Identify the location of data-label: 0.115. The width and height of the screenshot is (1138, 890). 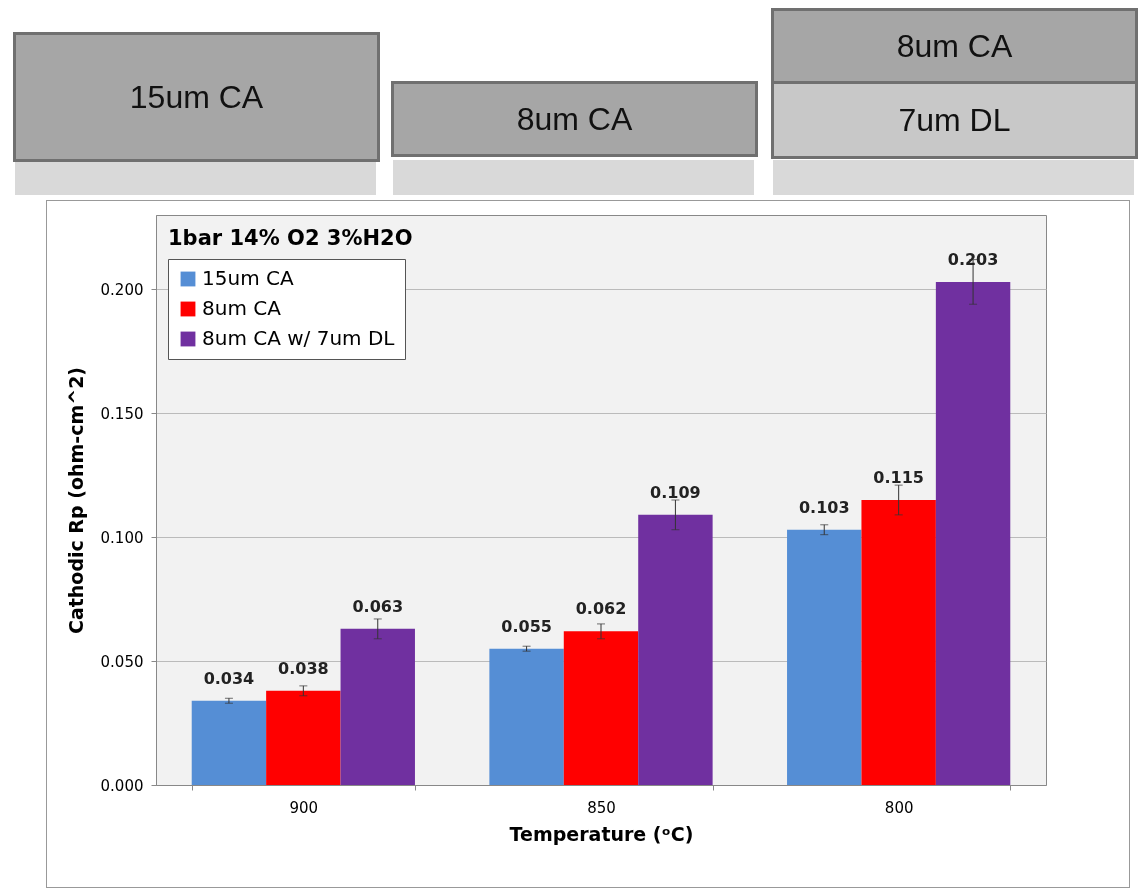
(898, 477).